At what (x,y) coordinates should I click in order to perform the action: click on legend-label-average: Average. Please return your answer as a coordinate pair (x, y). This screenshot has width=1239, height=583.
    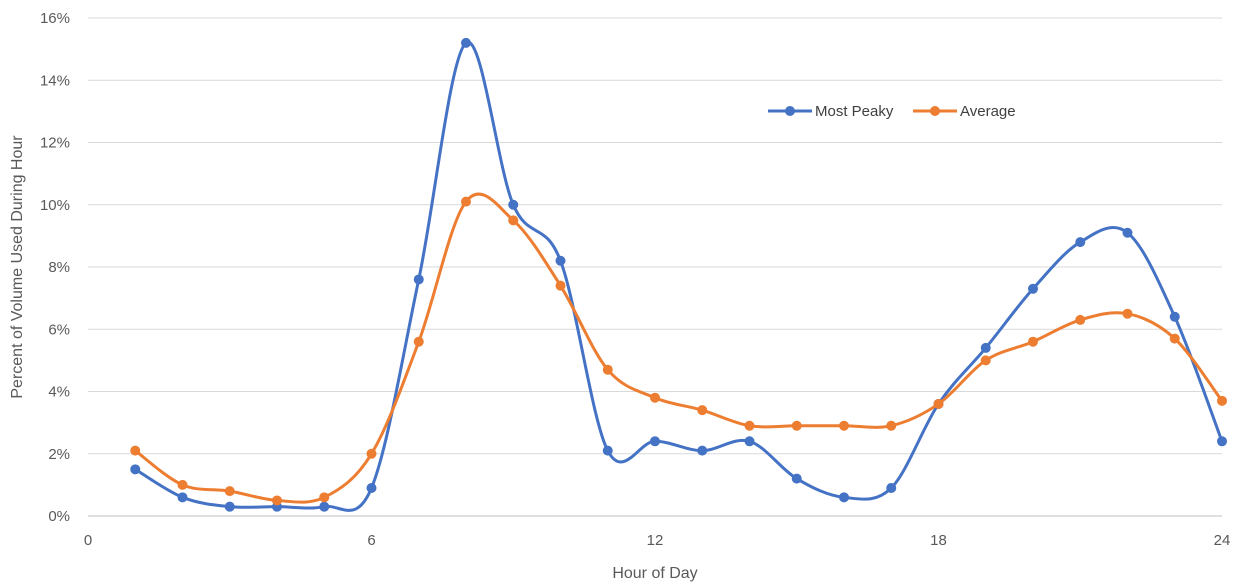
    Looking at the image, I should click on (988, 111).